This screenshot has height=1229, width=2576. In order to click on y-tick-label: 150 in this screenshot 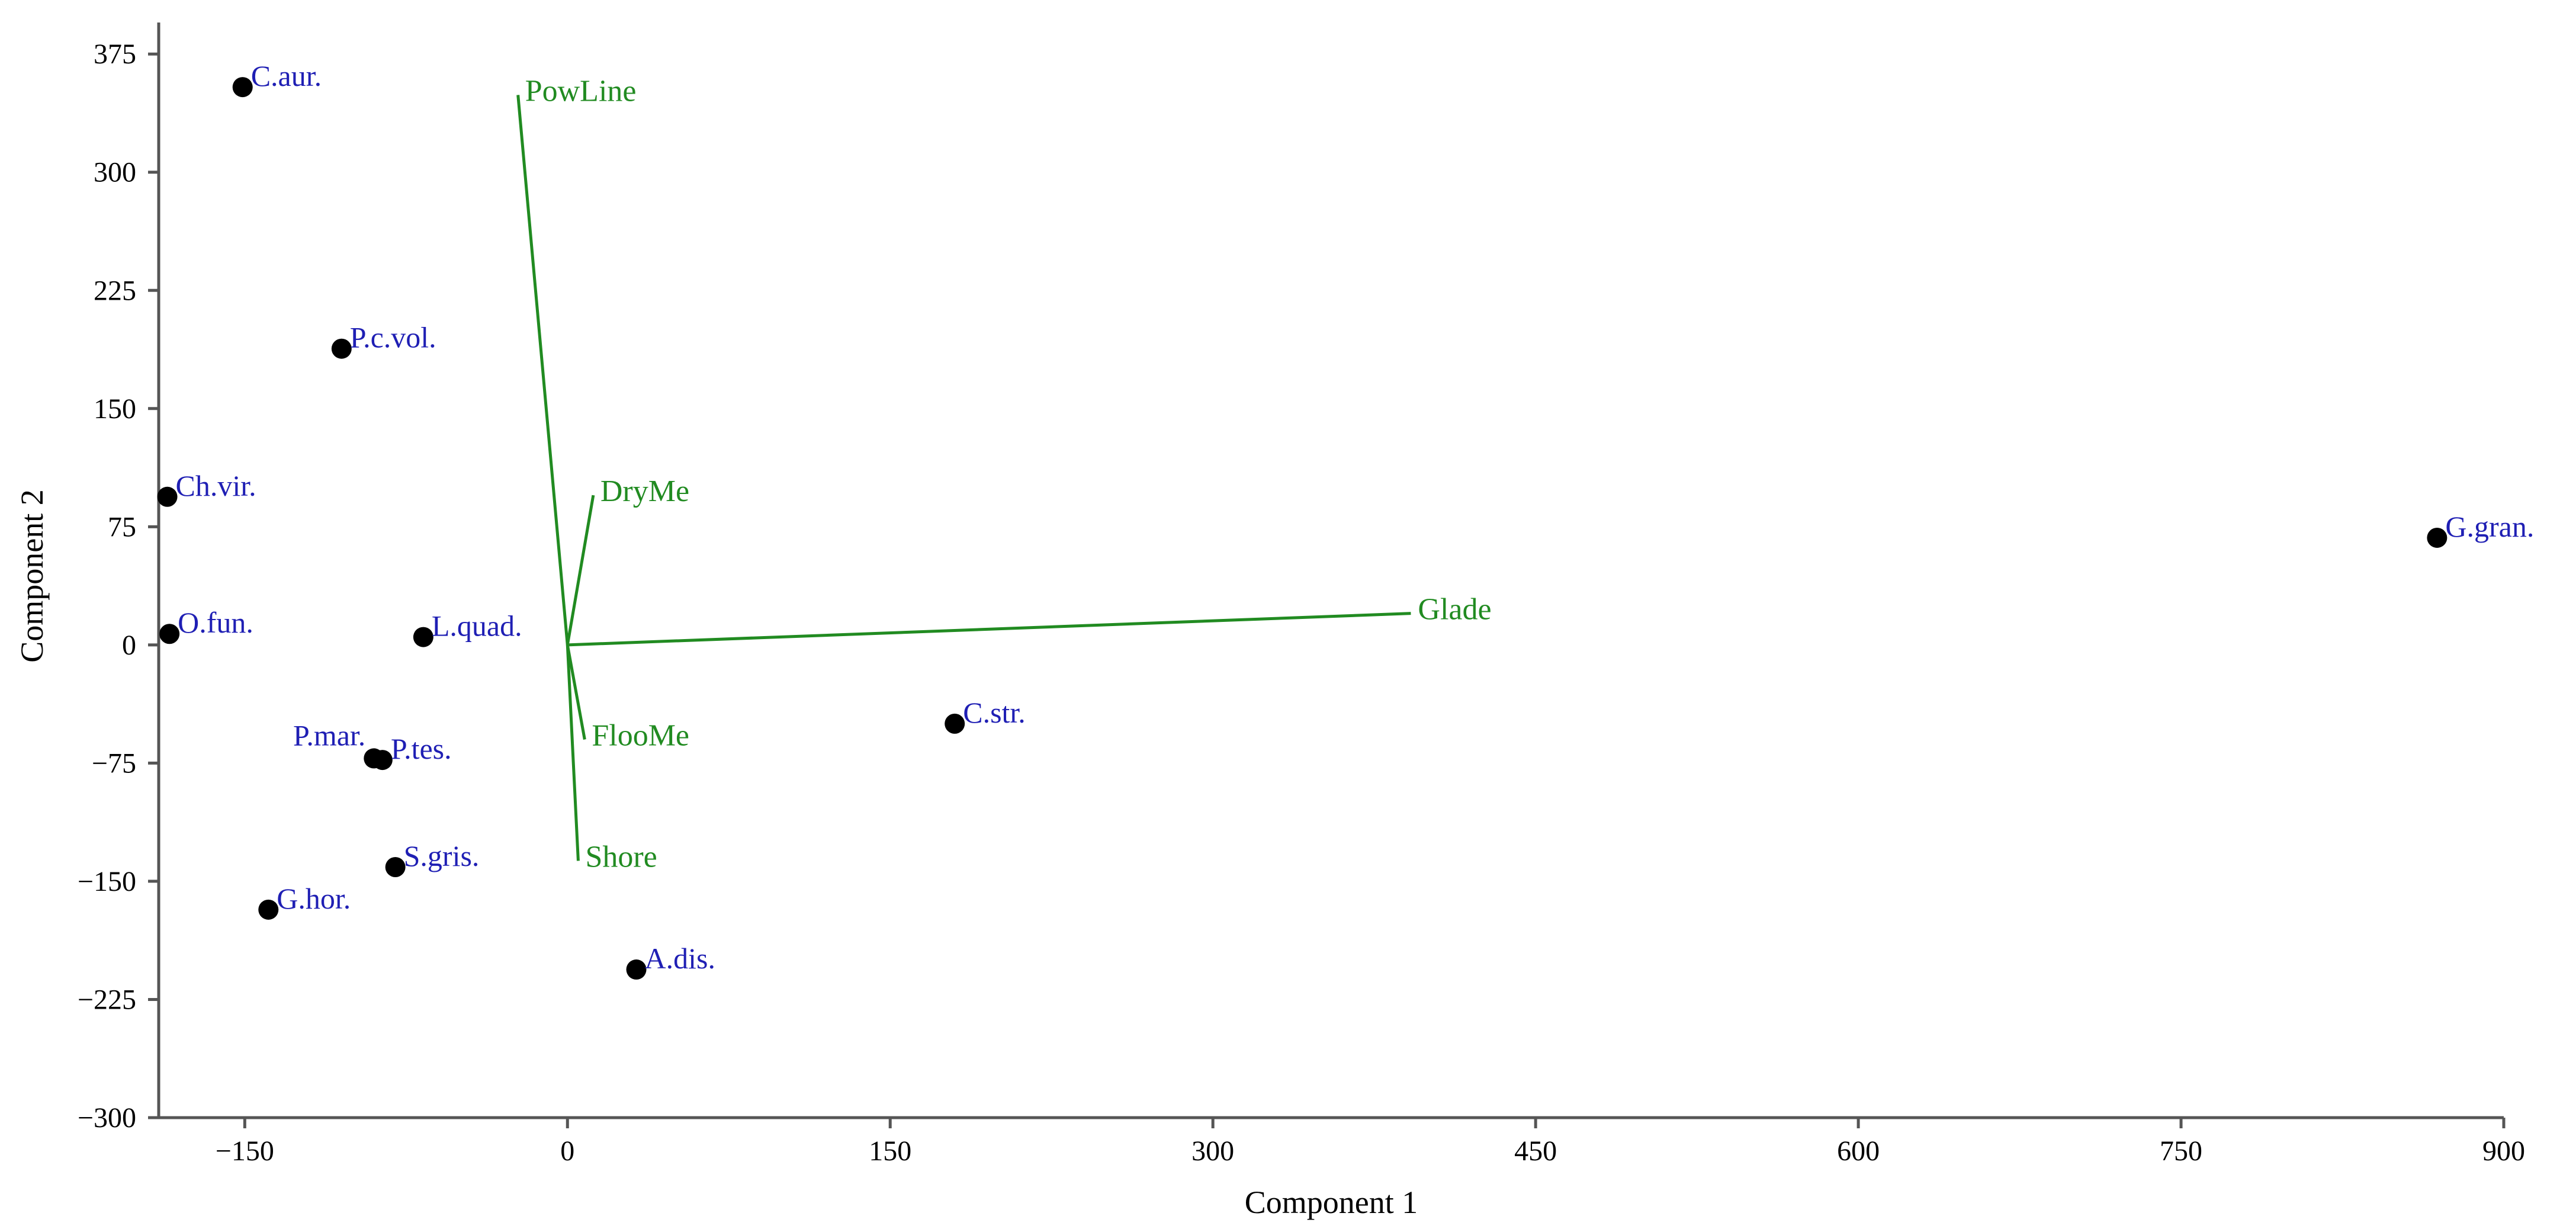, I will do `click(115, 409)`.